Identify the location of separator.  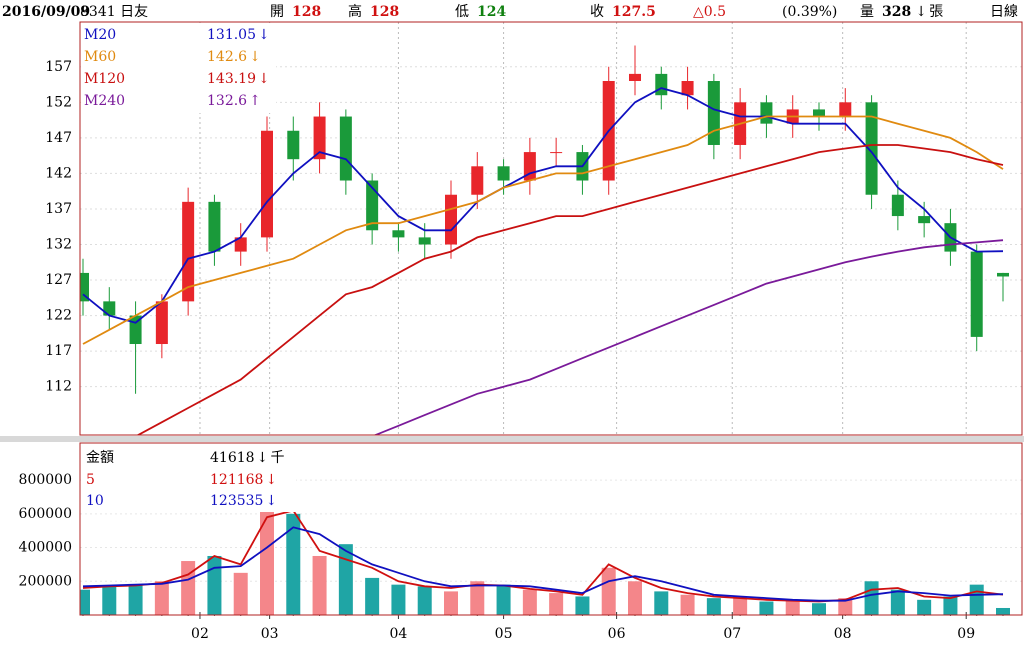
(512, 439).